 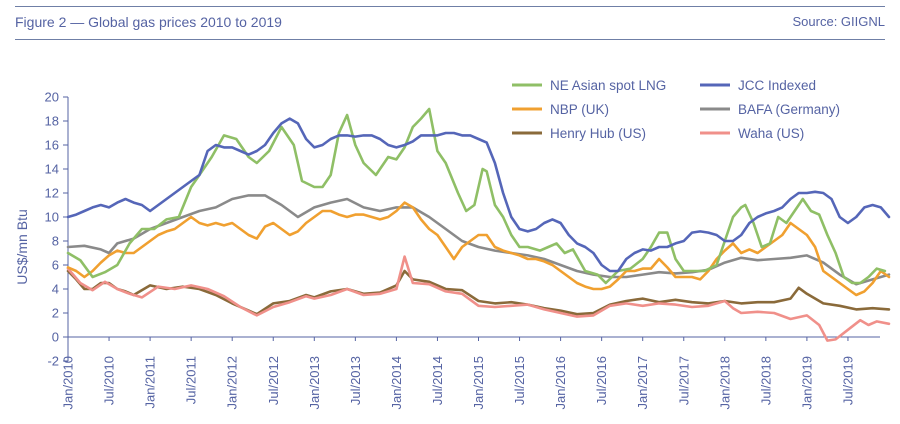 What do you see at coordinates (55, 289) in the screenshot?
I see `y-tick-label: 4` at bounding box center [55, 289].